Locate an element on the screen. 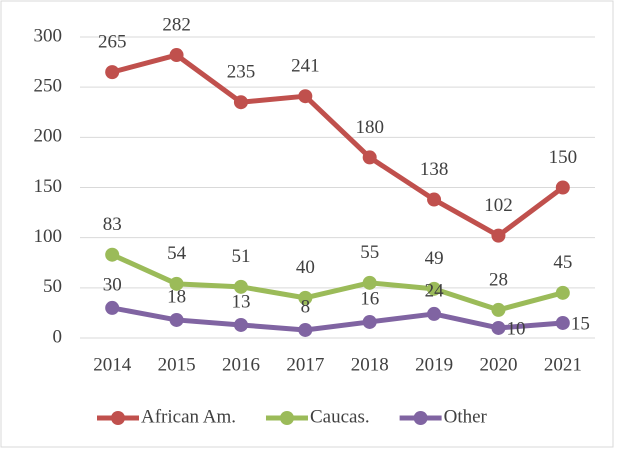 The image size is (620, 450). data-label: 282 is located at coordinates (176, 24).